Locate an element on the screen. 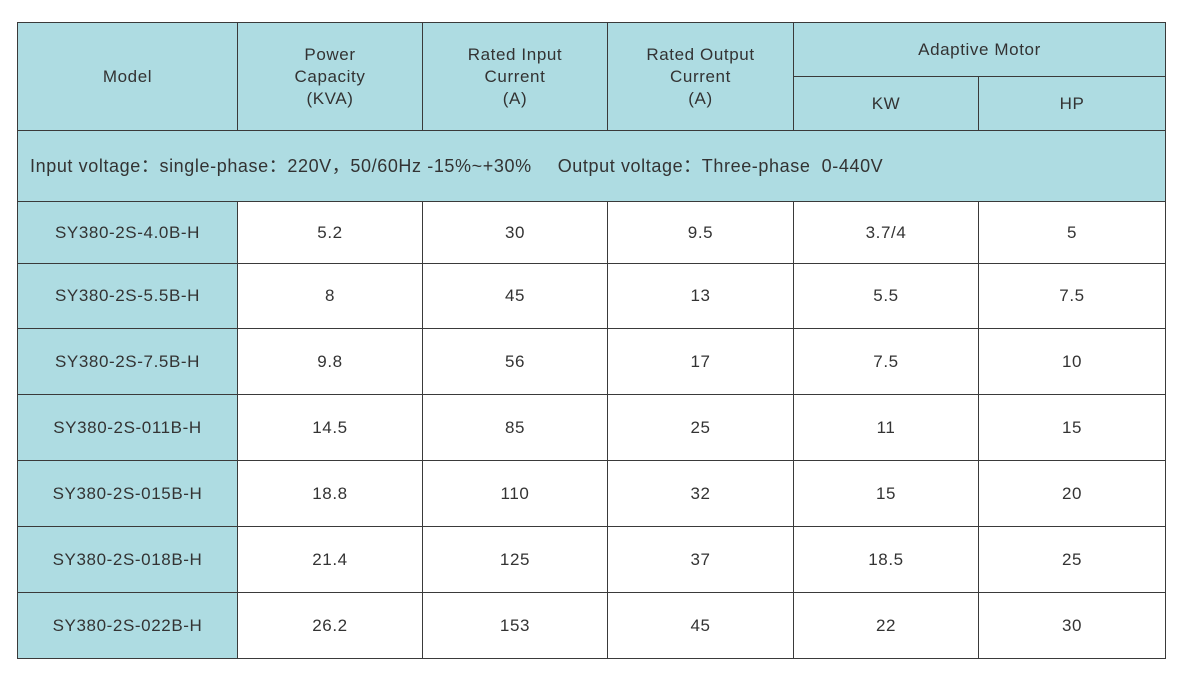 The height and width of the screenshot is (699, 1200). output-current-cell: 13 is located at coordinates (700, 296).